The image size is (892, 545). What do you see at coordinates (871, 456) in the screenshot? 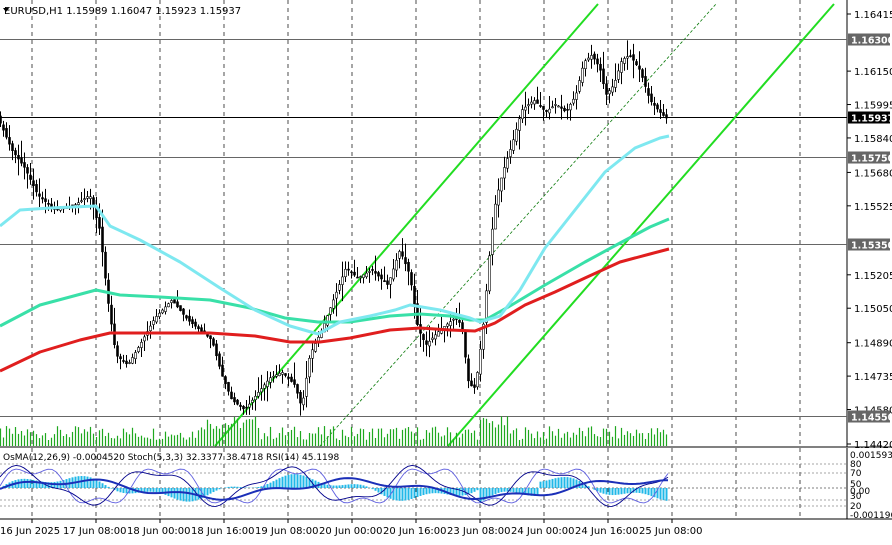
I see `indicator-axis-label: 0.0015933` at bounding box center [871, 456].